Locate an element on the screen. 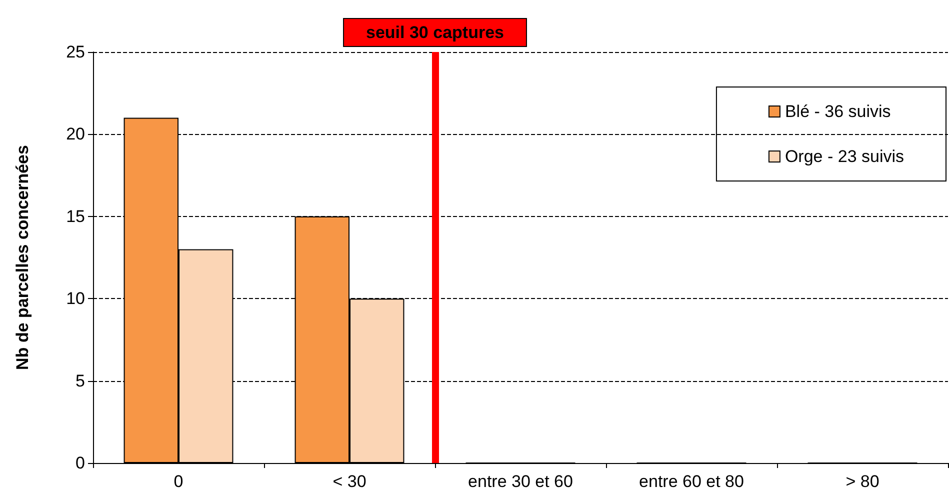  y-tick-label: 25 is located at coordinates (75, 52).